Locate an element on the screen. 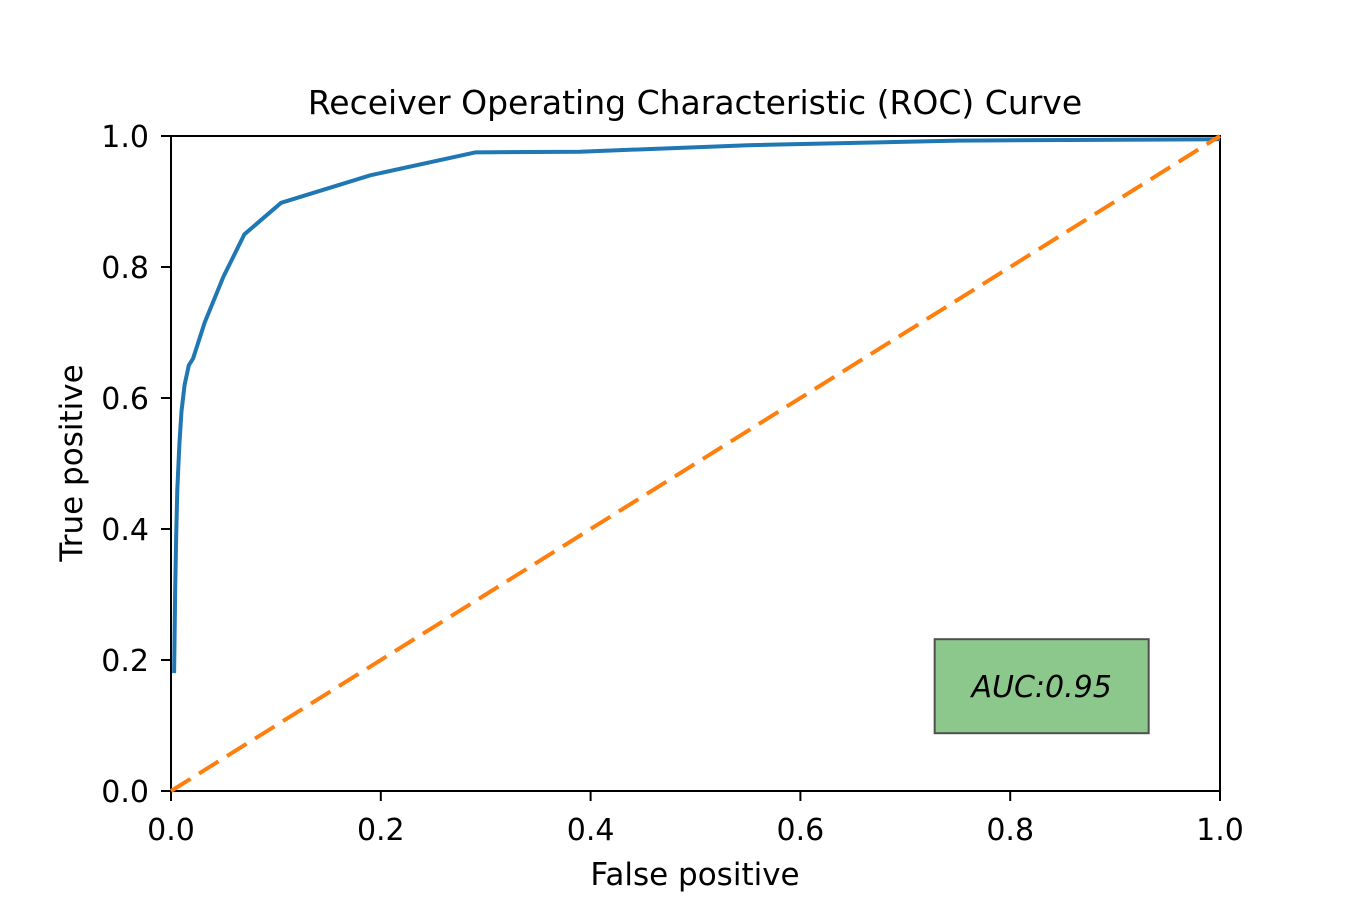 This screenshot has width=1358, height=905. x-tick-label: 0.4 is located at coordinates (591, 830).